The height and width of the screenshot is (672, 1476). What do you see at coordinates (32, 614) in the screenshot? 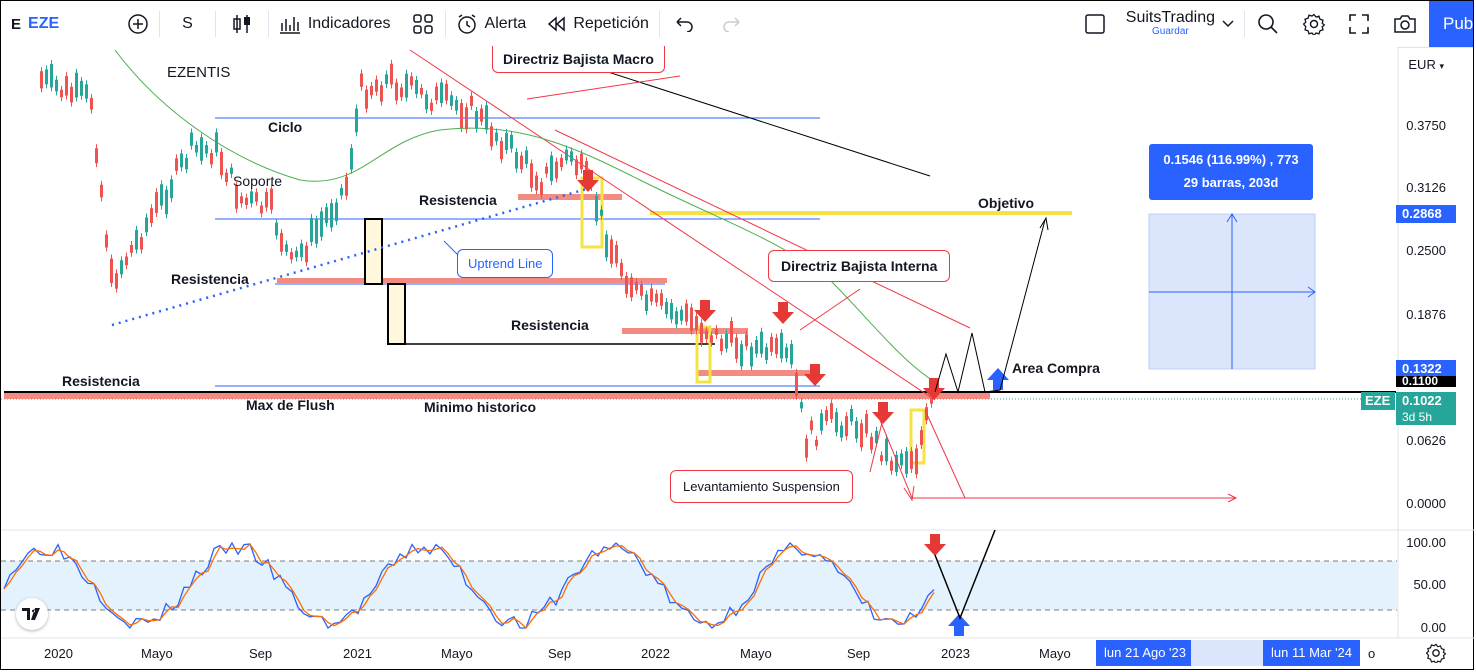
I see `tv-logo-icon` at bounding box center [32, 614].